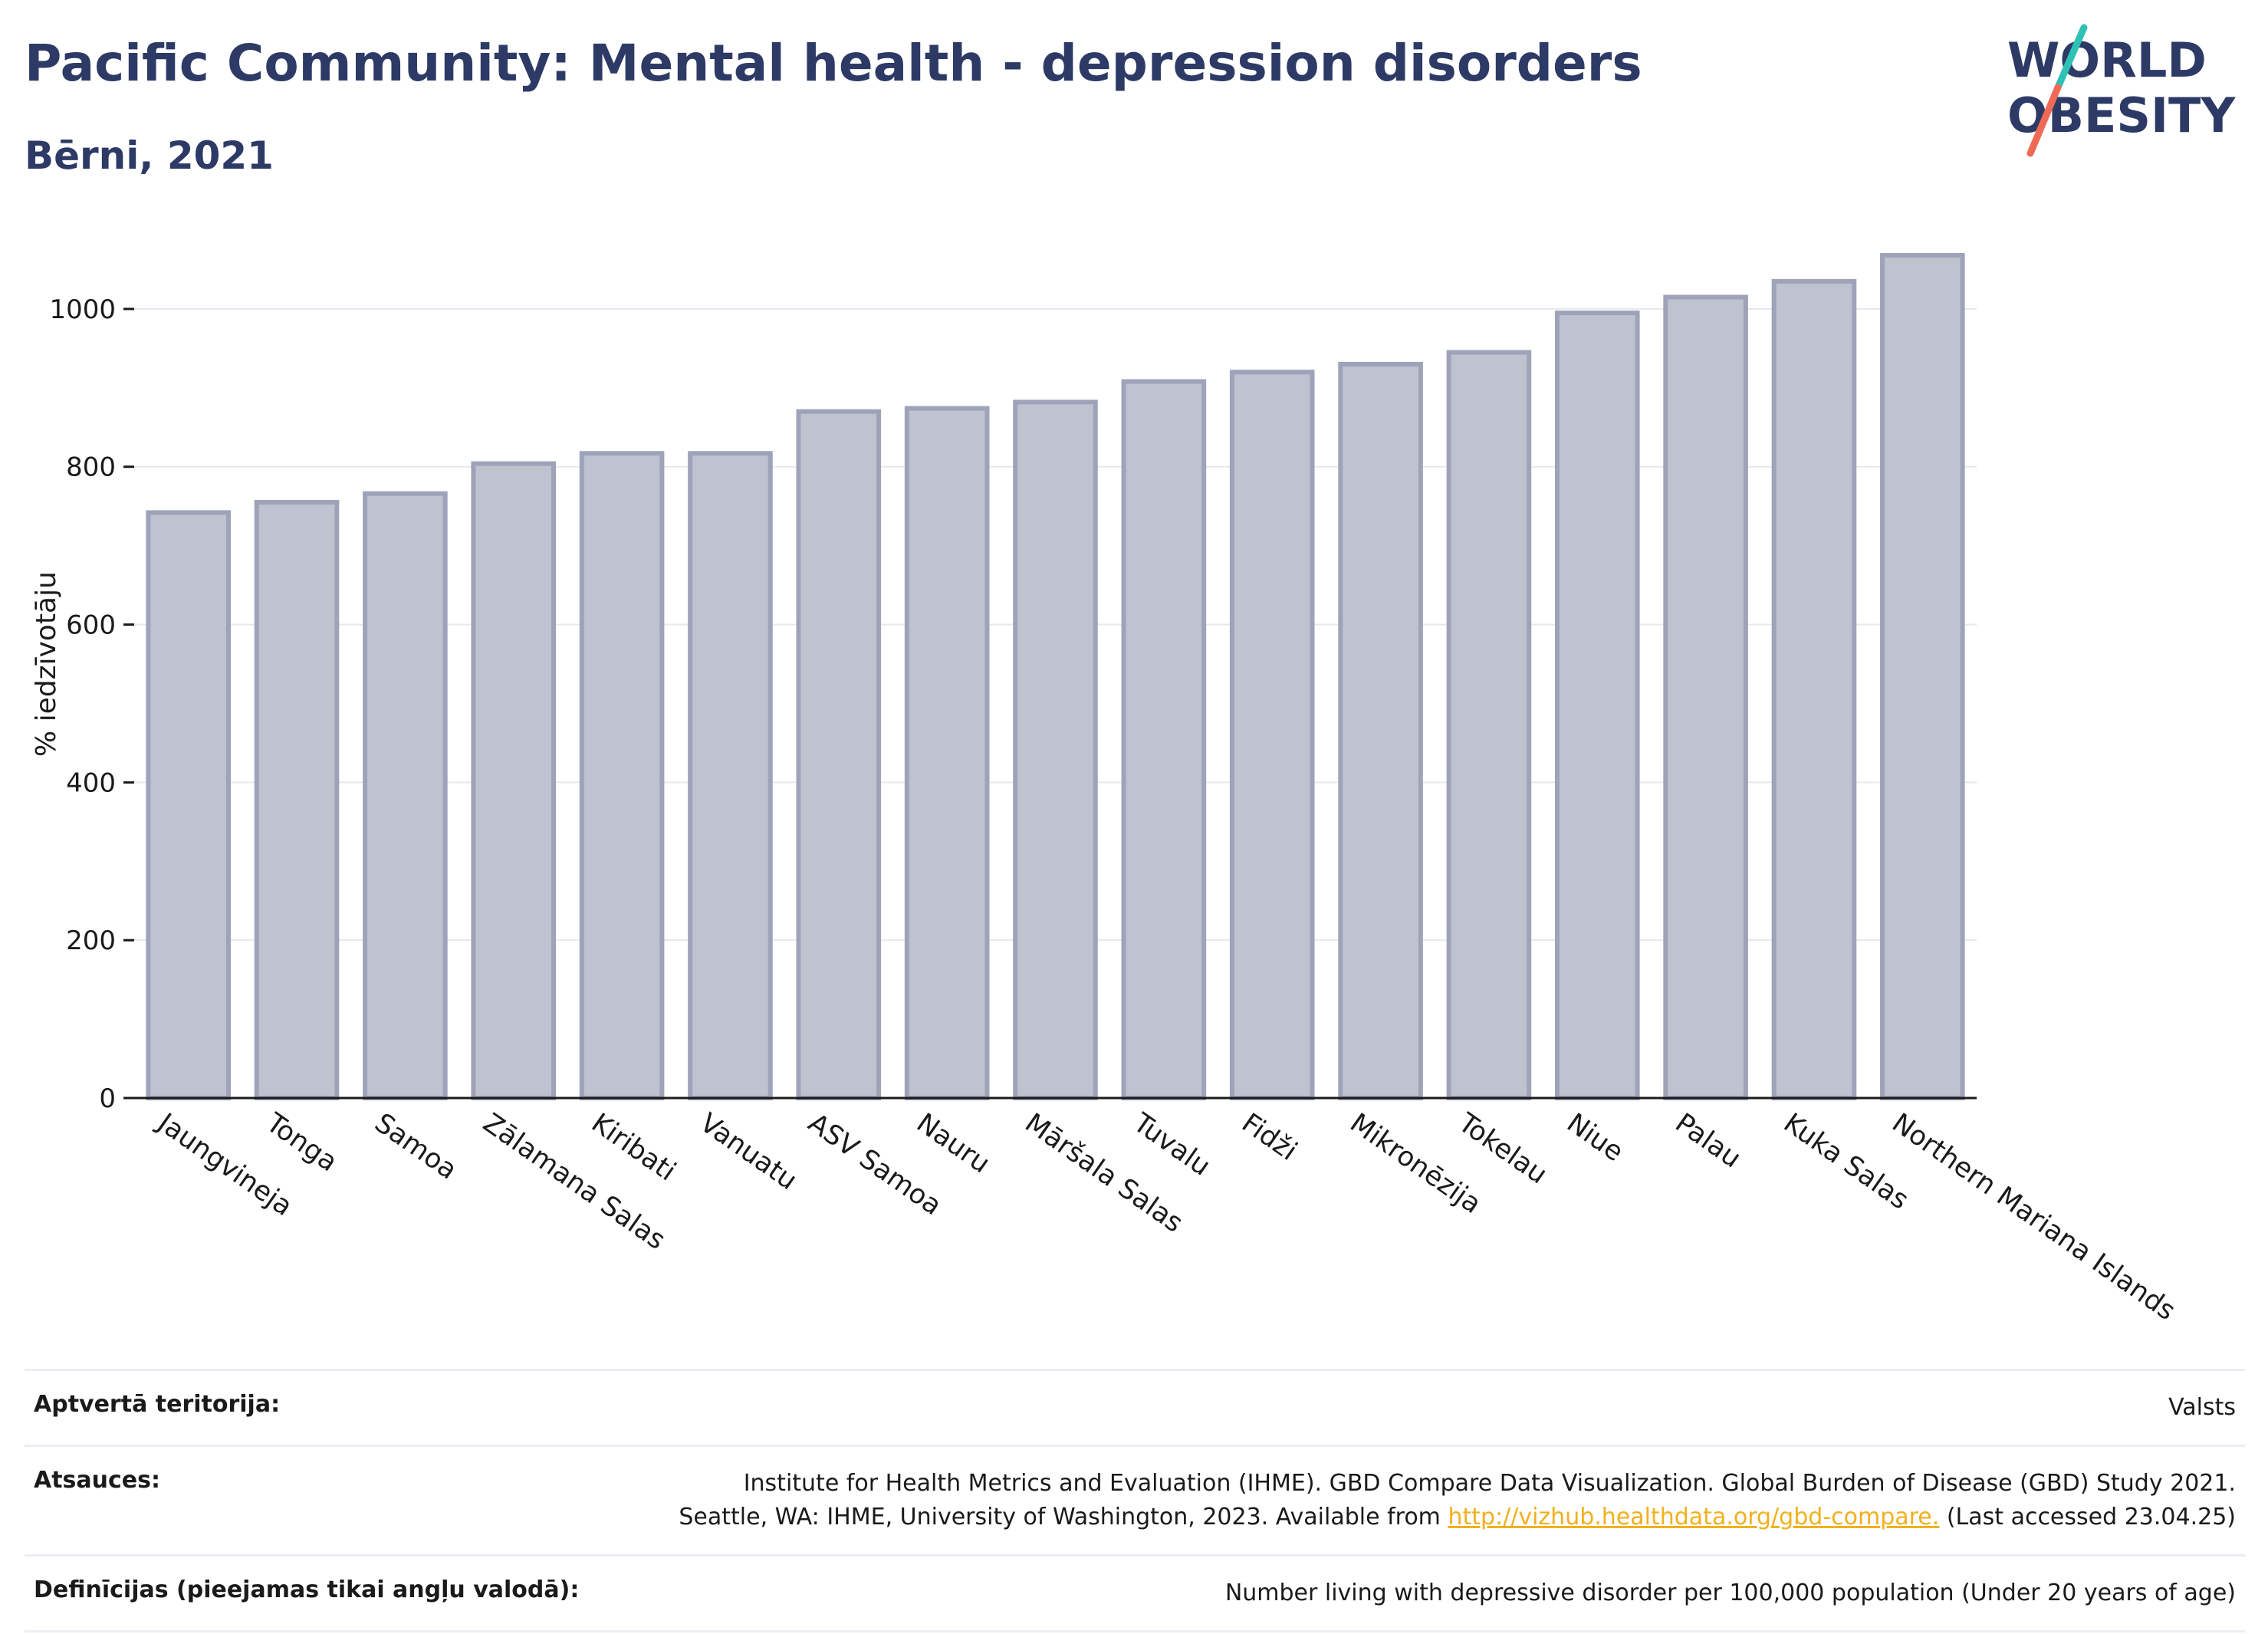  Describe the element at coordinates (107, 1099) in the screenshot. I see `y-tick-label: 0` at that location.